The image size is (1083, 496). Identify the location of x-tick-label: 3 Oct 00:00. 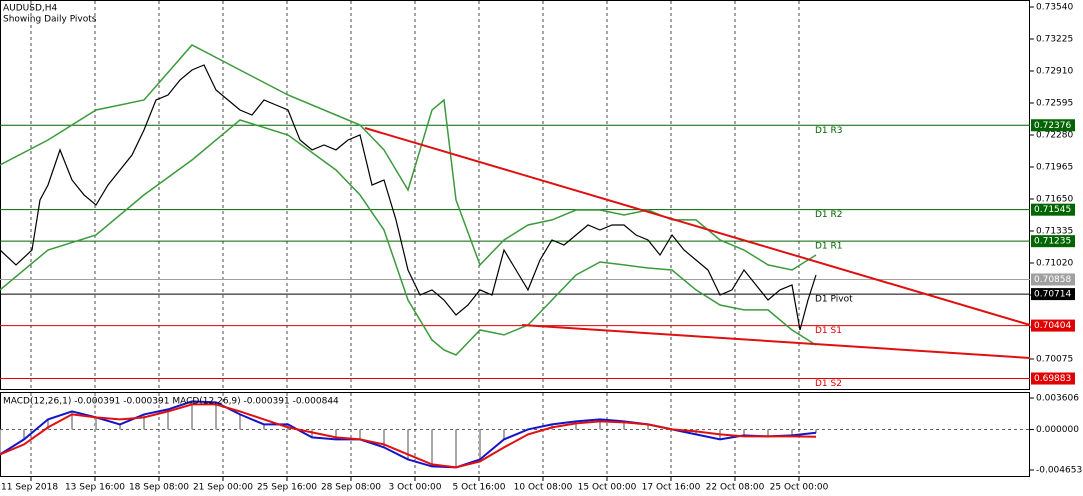
(415, 488).